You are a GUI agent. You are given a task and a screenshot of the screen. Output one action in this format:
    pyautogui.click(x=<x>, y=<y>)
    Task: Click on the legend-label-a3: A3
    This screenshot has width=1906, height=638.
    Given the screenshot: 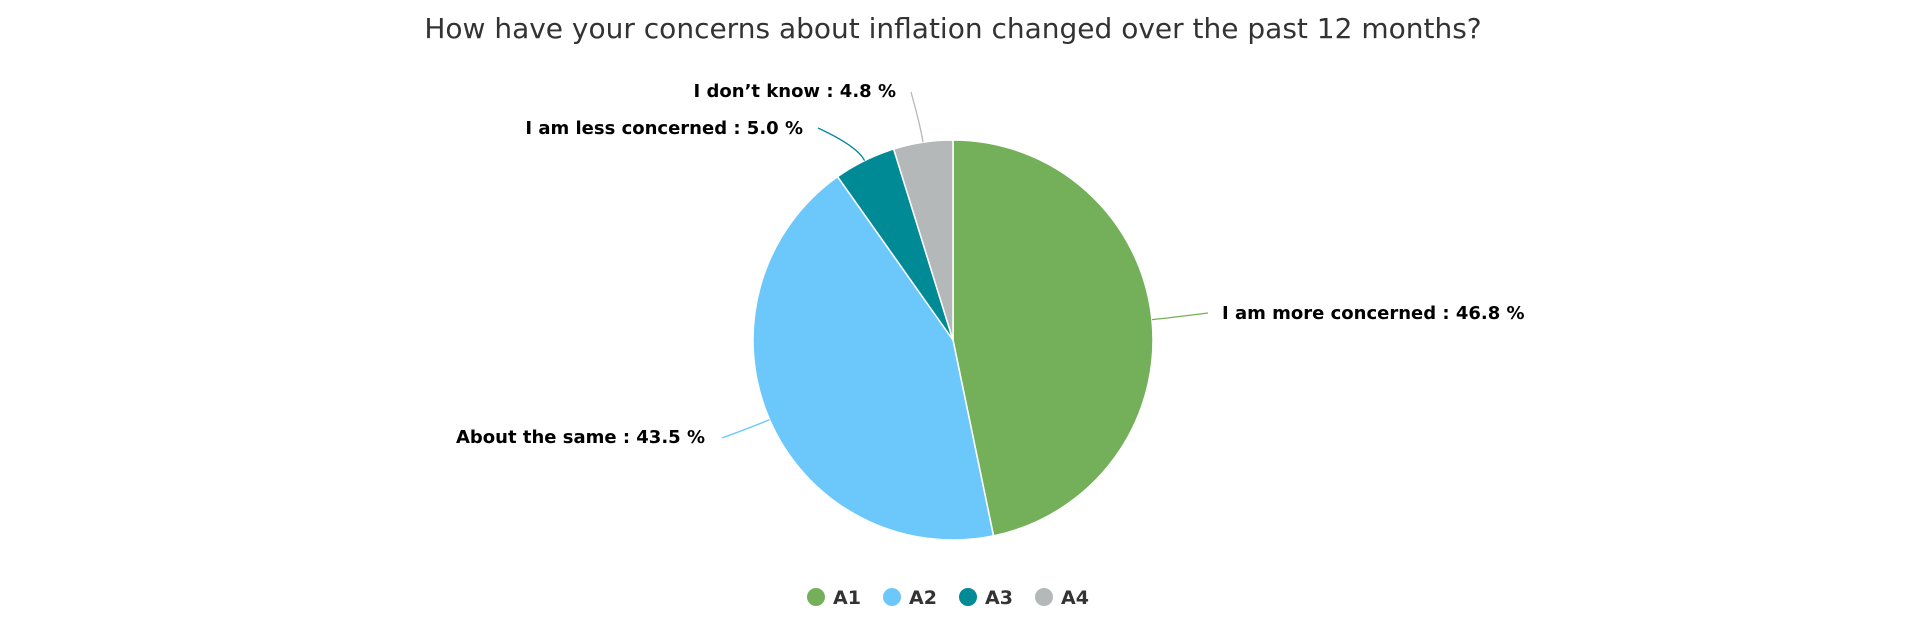 What is the action you would take?
    pyautogui.click(x=999, y=598)
    